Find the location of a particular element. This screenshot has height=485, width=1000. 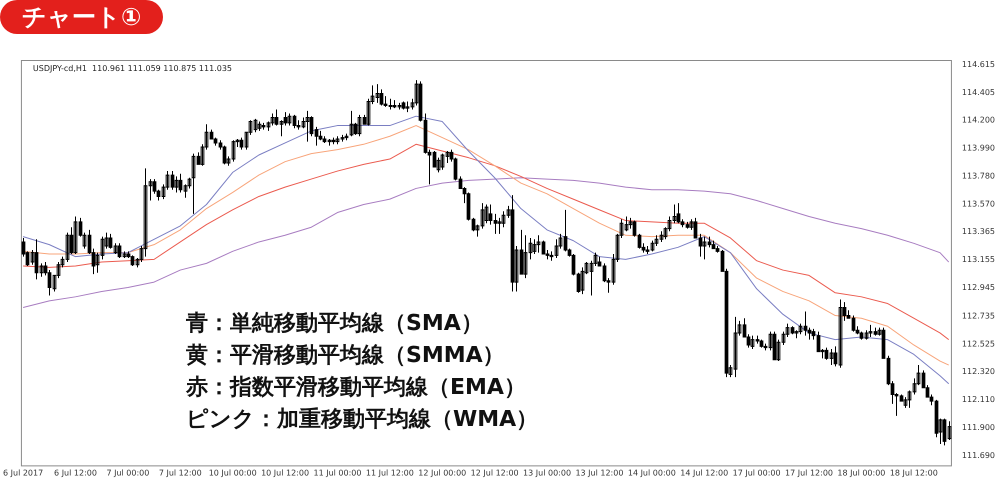

y-tick-label: 112.110 is located at coordinates (979, 399).